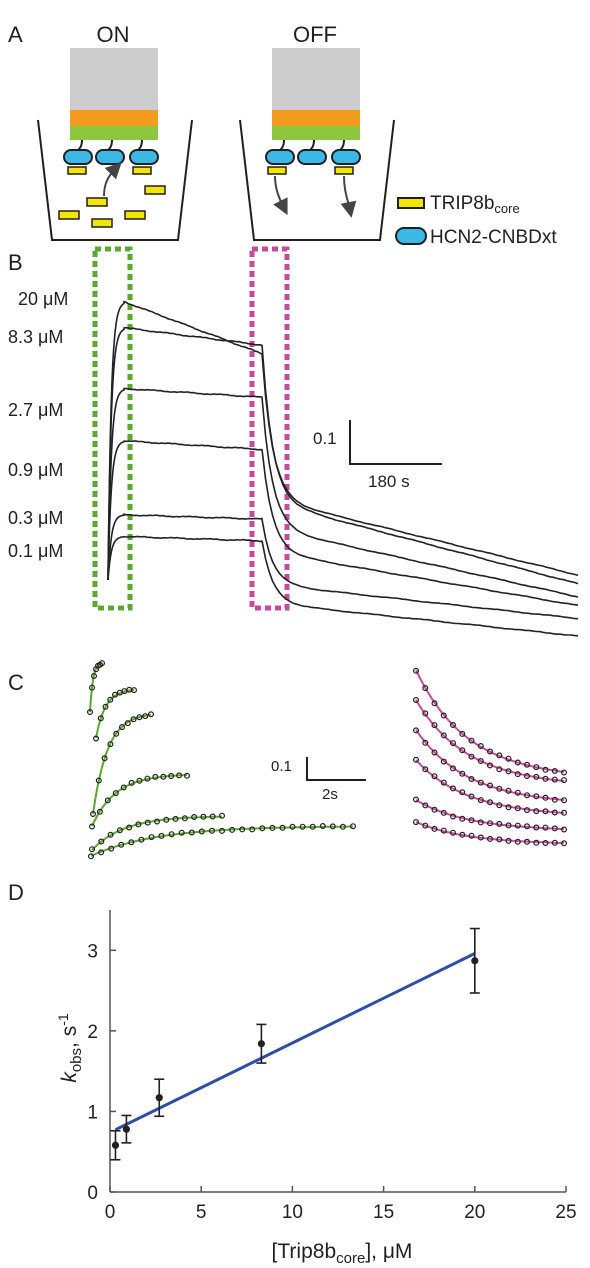  I want to click on dissoc-fit-8.3uM, so click(490, 740).